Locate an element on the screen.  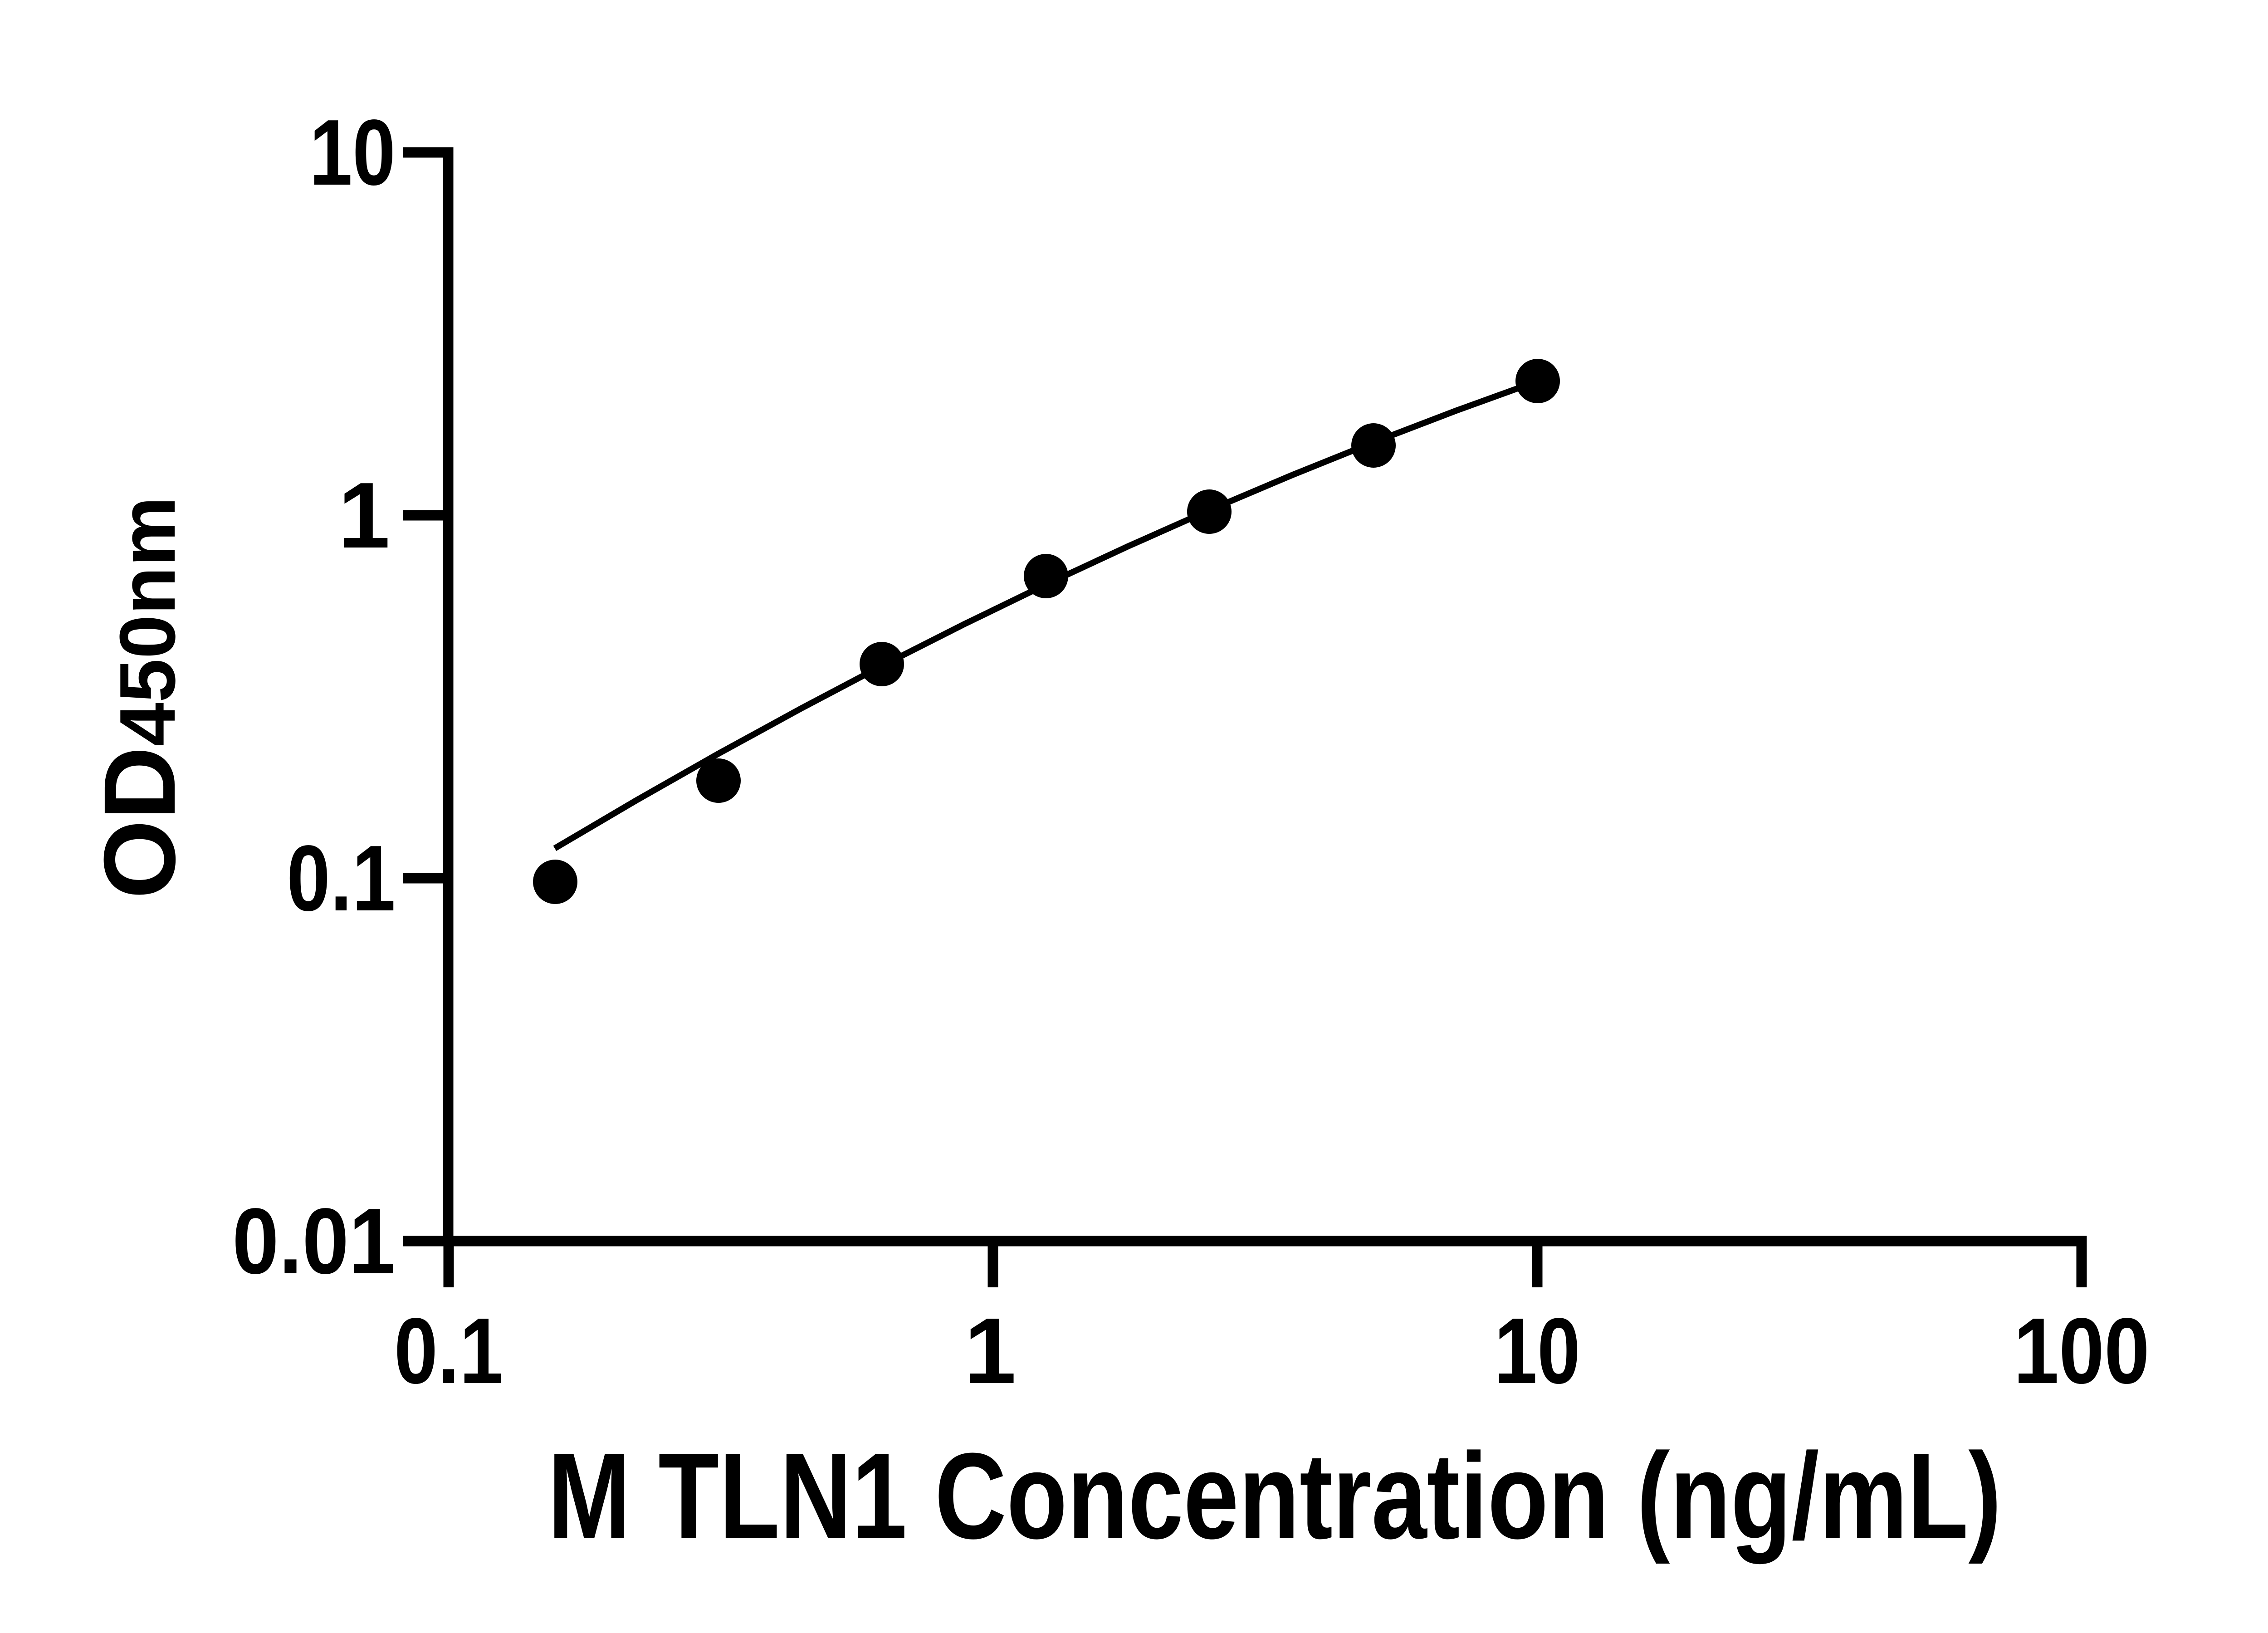
svg-text: 0.01 is located at coordinates (314, 1241).